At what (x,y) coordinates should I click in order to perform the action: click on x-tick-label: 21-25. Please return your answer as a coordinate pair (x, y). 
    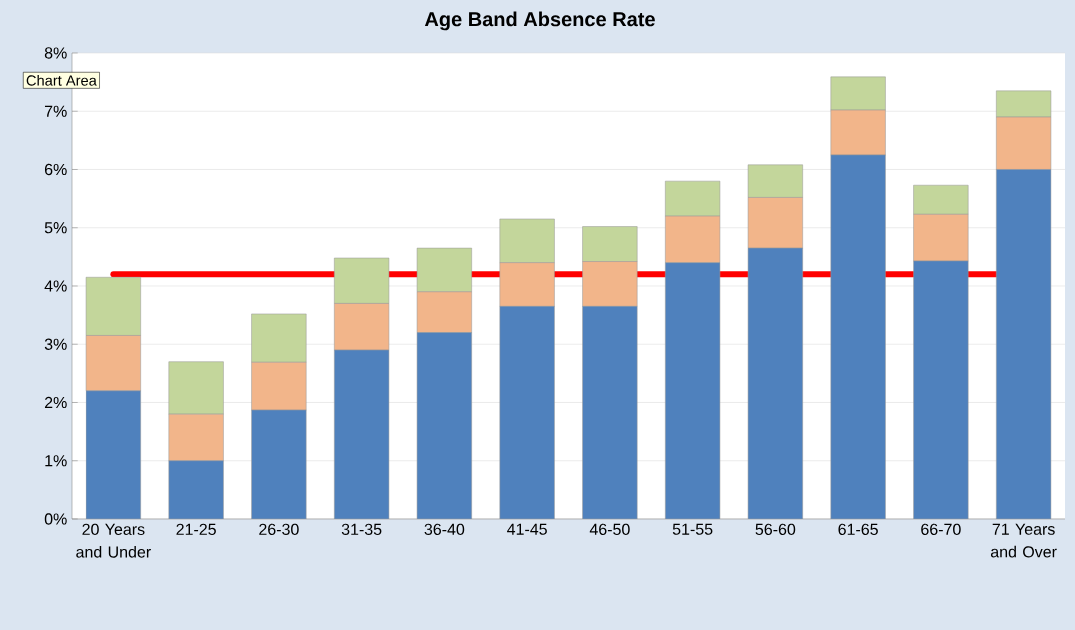
    Looking at the image, I should click on (196, 529).